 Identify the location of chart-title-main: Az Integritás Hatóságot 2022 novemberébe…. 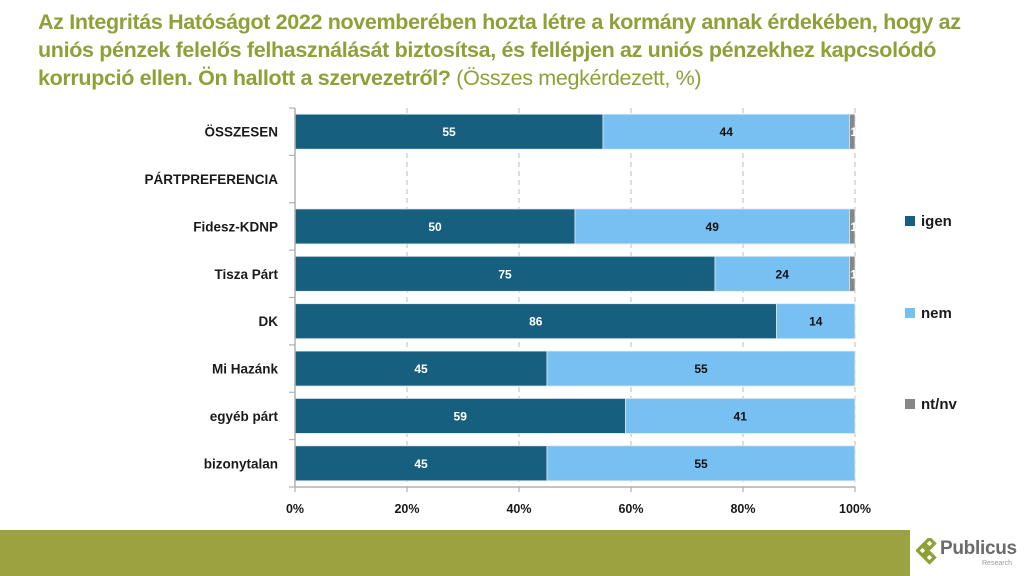
(499, 50).